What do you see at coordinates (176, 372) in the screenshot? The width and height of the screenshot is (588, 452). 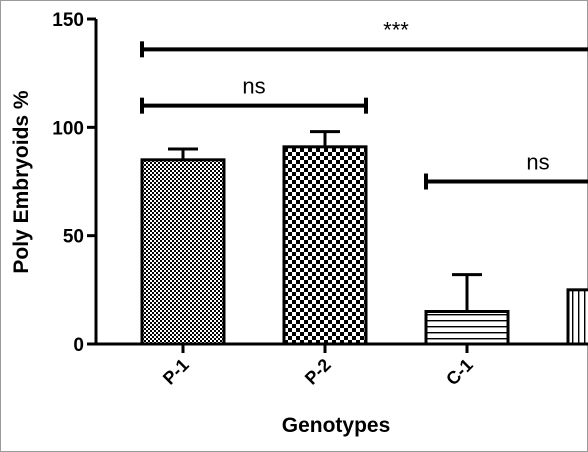 I see `category-label-p-1: P-1` at bounding box center [176, 372].